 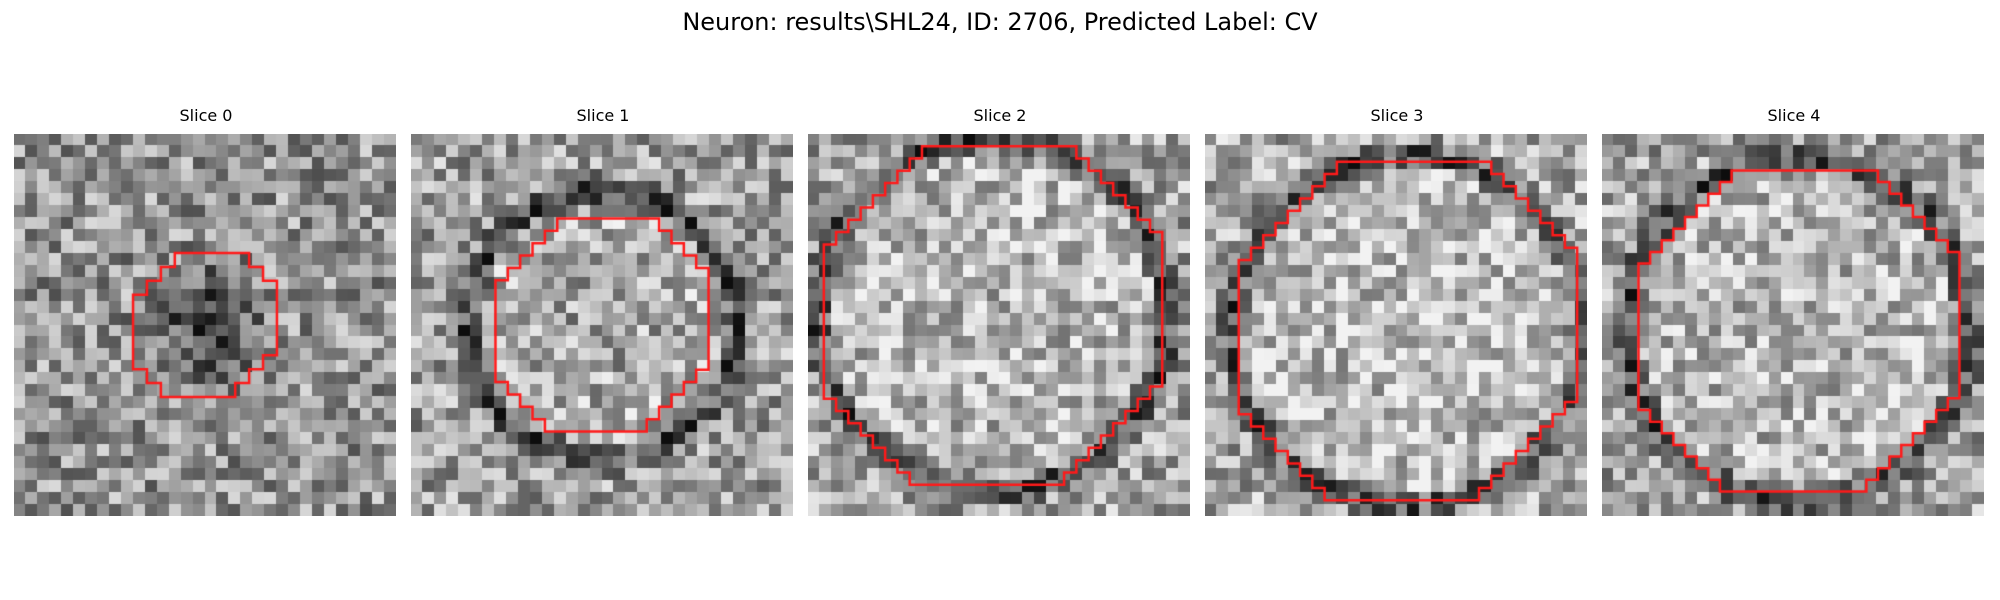 What do you see at coordinates (603, 115) in the screenshot?
I see `slice-title-1: Slice 1` at bounding box center [603, 115].